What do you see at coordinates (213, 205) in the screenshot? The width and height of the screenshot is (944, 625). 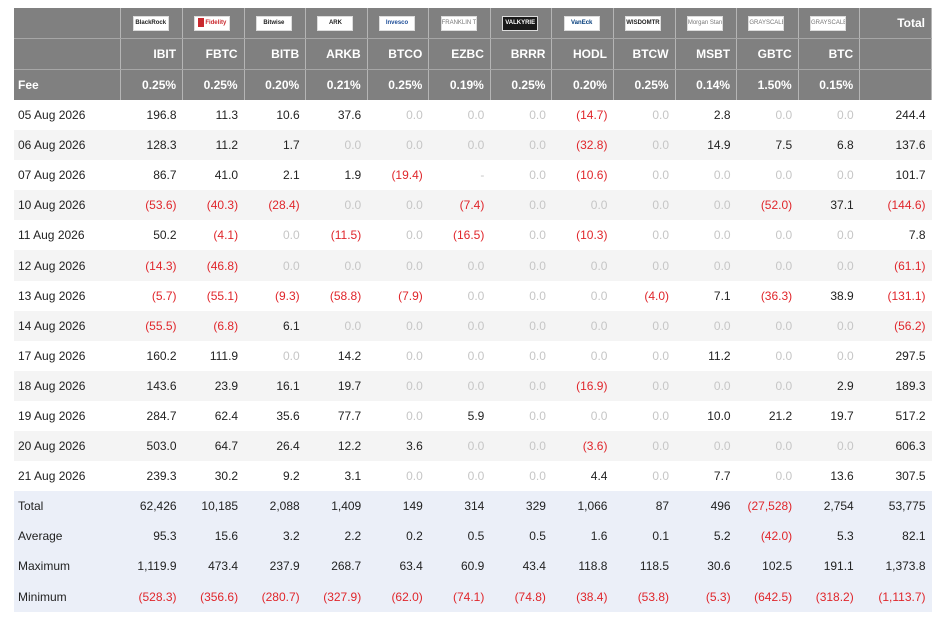 I see `flow-value-cell: (40.3)` at bounding box center [213, 205].